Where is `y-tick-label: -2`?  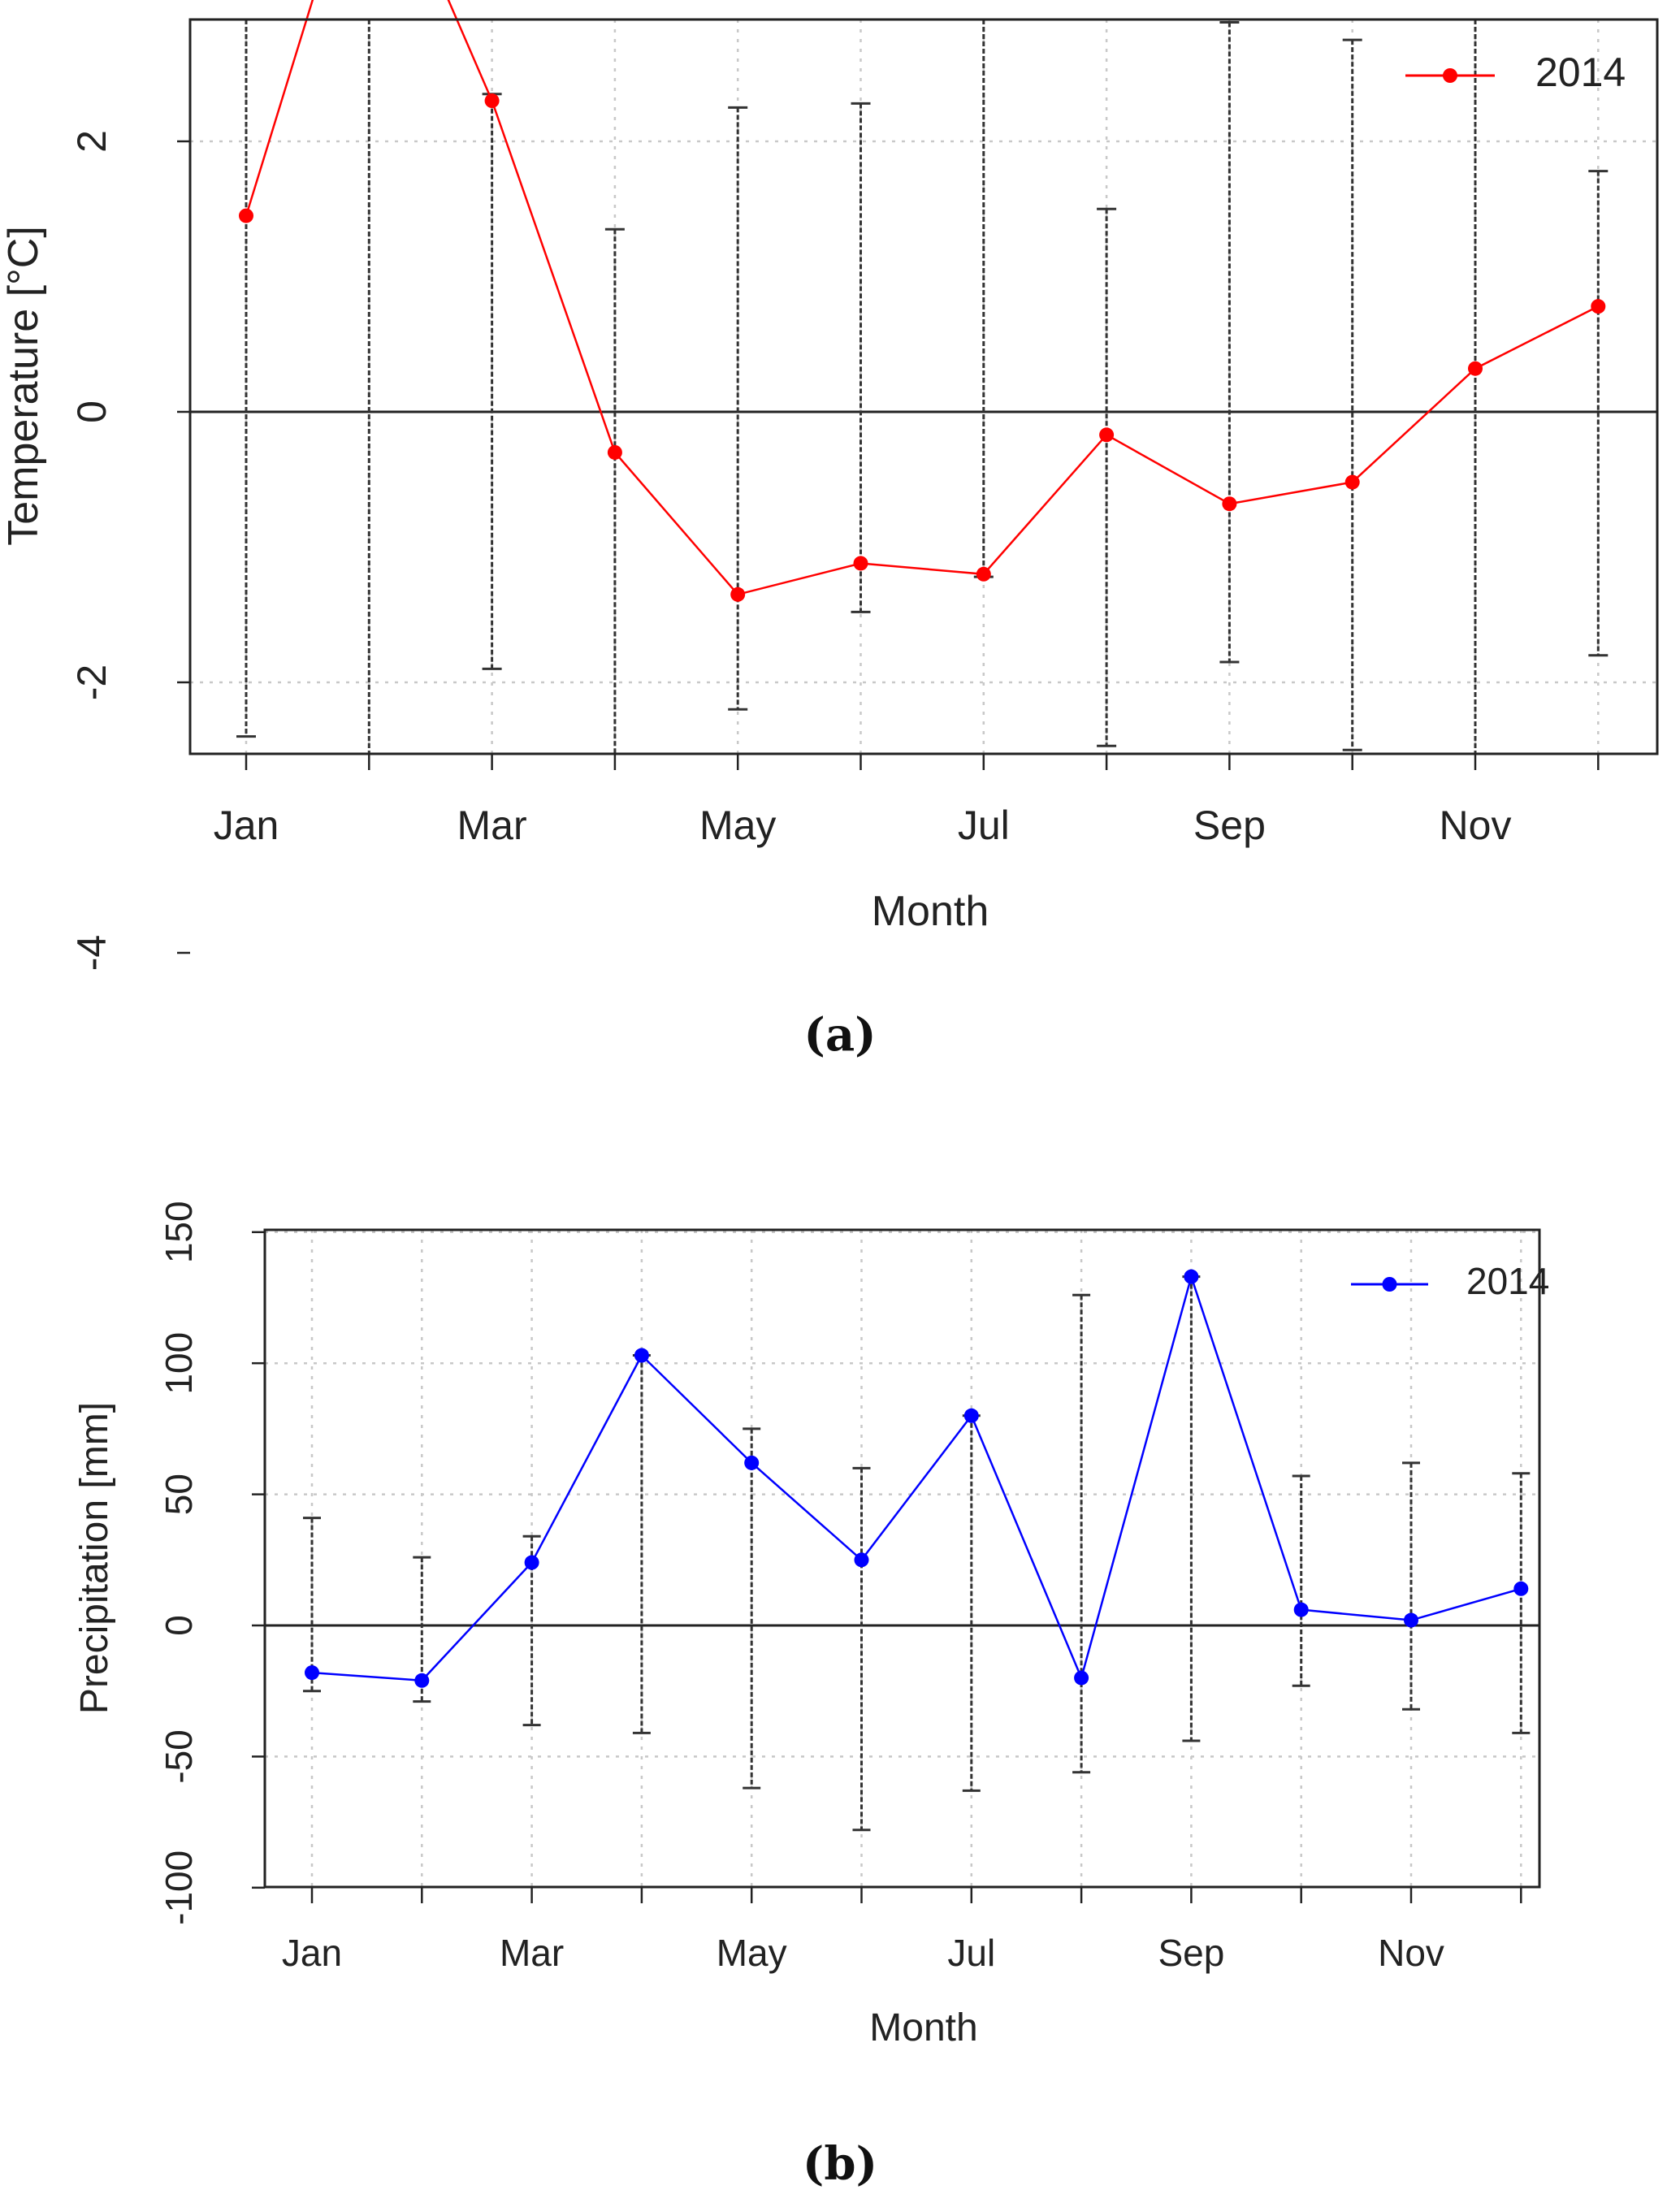
y-tick-label: -2 is located at coordinates (92, 682).